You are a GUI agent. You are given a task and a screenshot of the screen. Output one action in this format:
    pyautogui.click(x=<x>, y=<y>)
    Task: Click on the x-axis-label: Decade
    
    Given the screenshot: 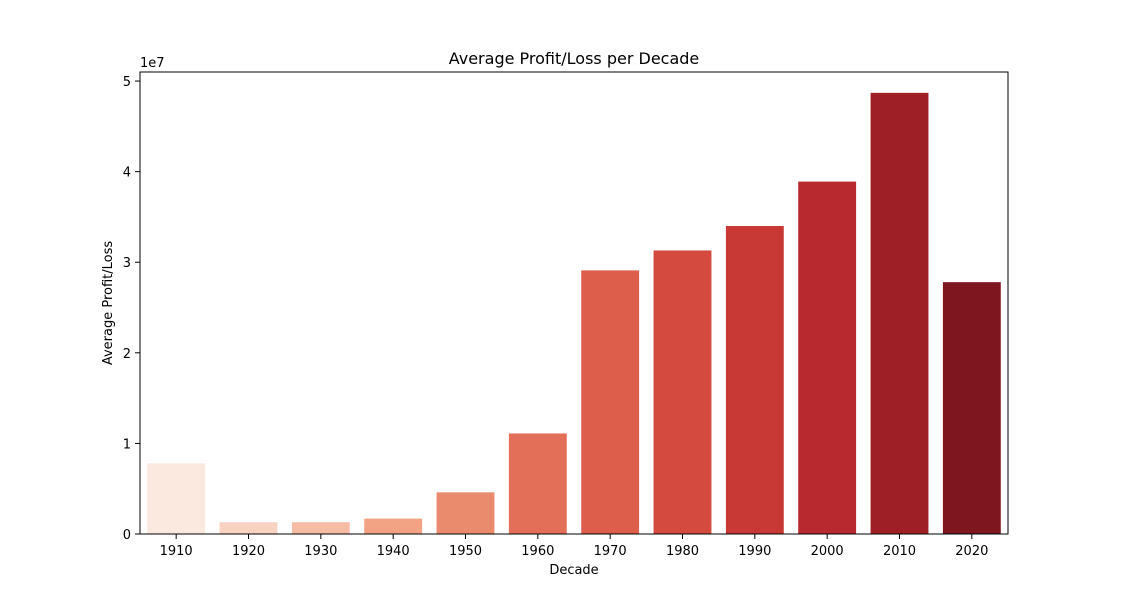 What is the action you would take?
    pyautogui.click(x=573, y=570)
    